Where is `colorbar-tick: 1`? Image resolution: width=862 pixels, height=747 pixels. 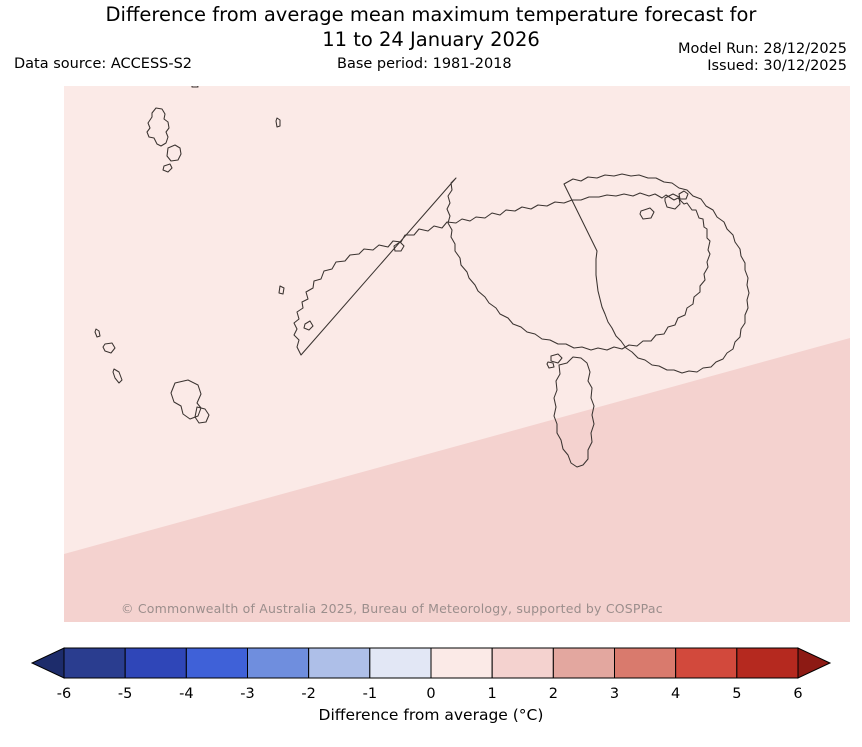
colorbar-tick: 1 is located at coordinates (492, 694).